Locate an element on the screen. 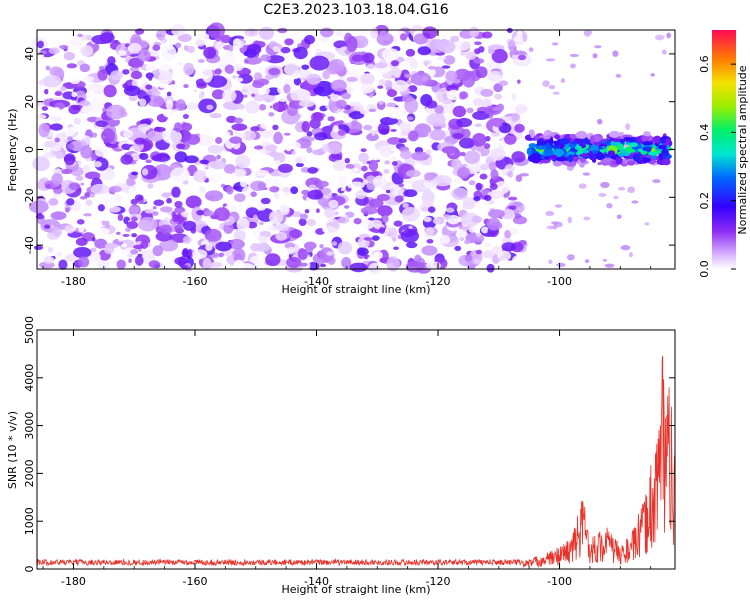  snr-x-tick-label: -160 is located at coordinates (194, 581).